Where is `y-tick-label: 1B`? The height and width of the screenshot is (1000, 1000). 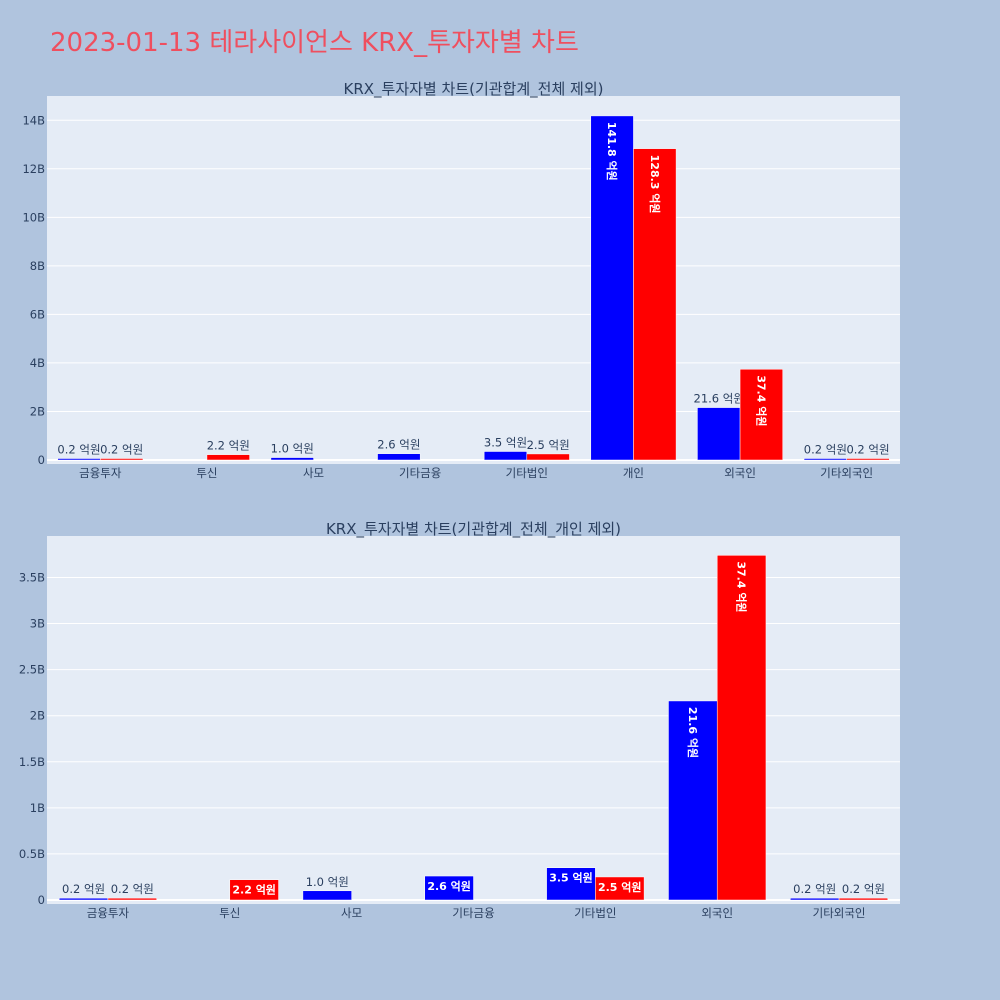 y-tick-label: 1B is located at coordinates (37, 808).